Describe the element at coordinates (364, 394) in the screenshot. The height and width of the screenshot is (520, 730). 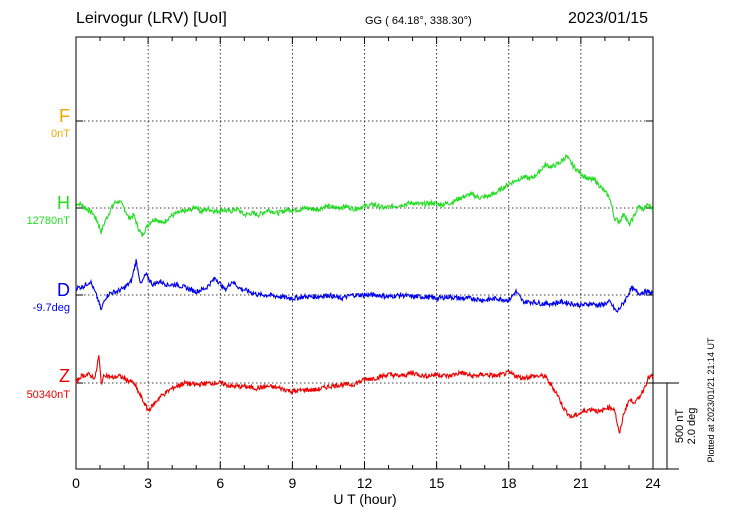
I see `series-line-z` at that location.